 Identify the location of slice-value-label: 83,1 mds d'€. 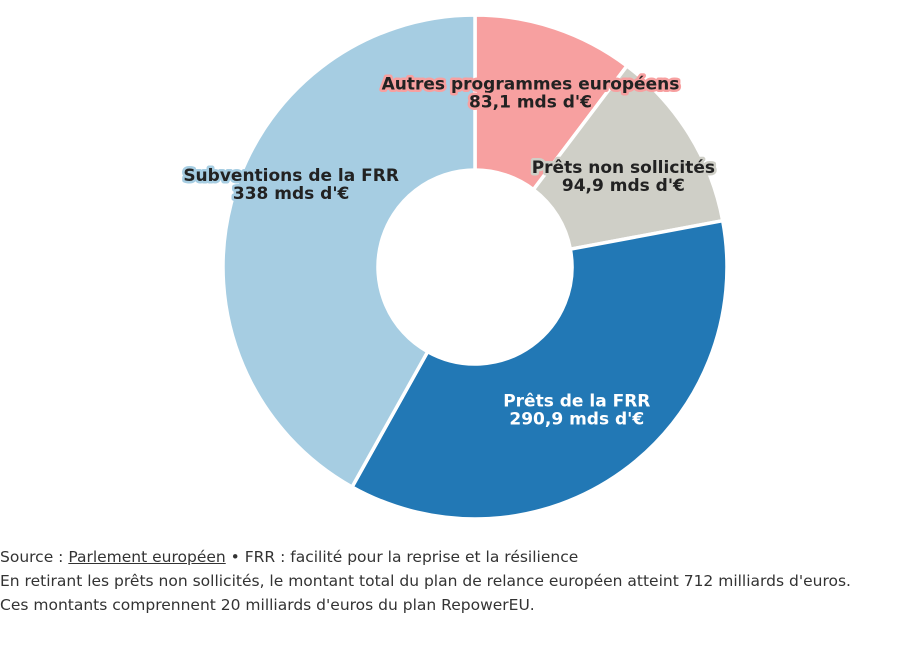
(530, 103).